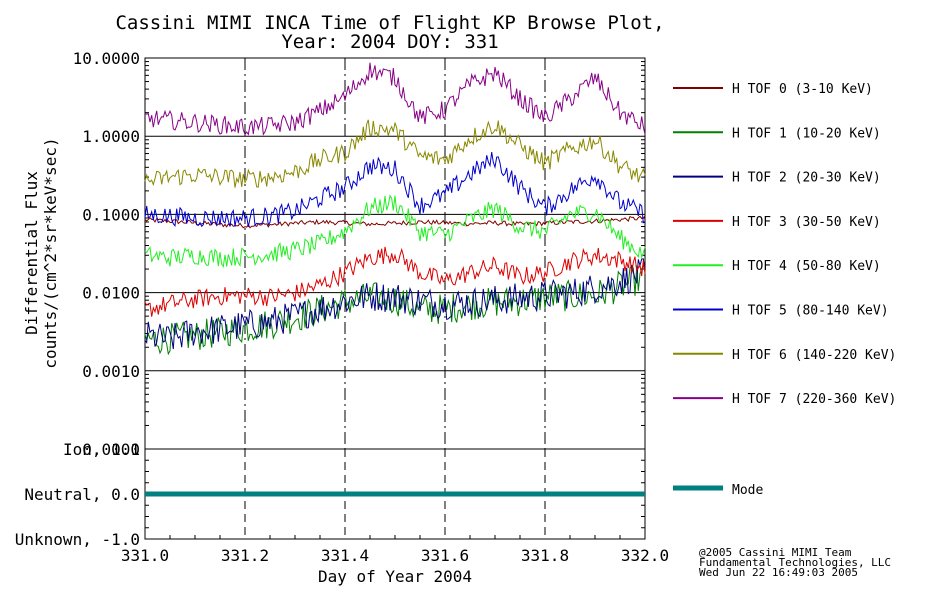 This screenshot has height=600, width=950. I want to click on x-tick-label-1: 331.2, so click(245, 555).